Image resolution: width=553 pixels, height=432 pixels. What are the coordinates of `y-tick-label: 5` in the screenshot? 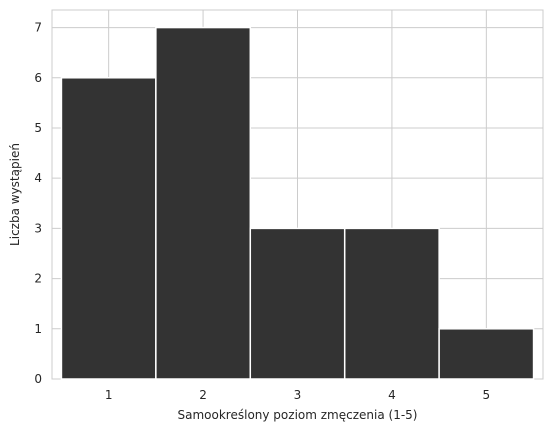 It's located at (38, 128).